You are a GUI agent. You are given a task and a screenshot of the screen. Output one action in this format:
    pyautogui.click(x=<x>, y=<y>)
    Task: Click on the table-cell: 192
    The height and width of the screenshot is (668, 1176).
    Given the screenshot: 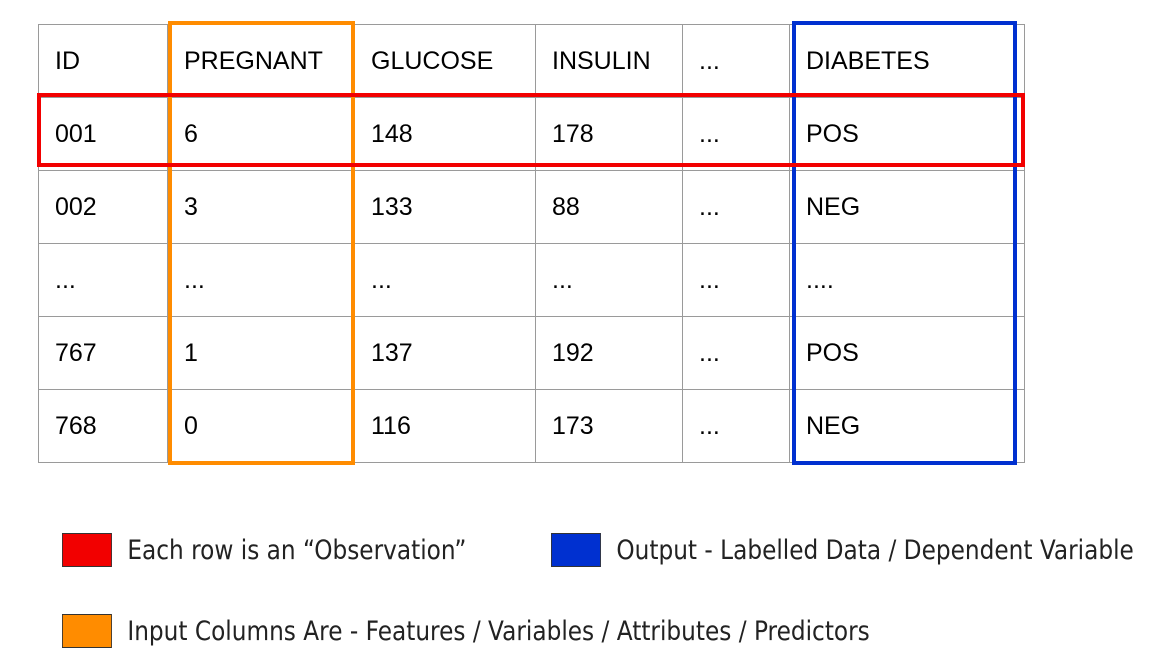 What is the action you would take?
    pyautogui.click(x=609, y=353)
    